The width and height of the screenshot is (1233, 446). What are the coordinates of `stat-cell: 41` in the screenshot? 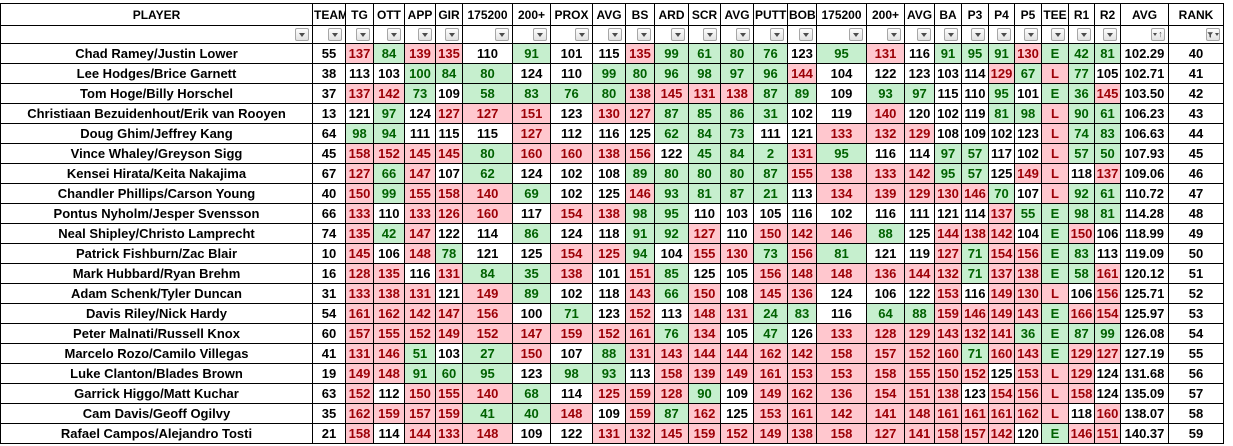 It's located at (1196, 73).